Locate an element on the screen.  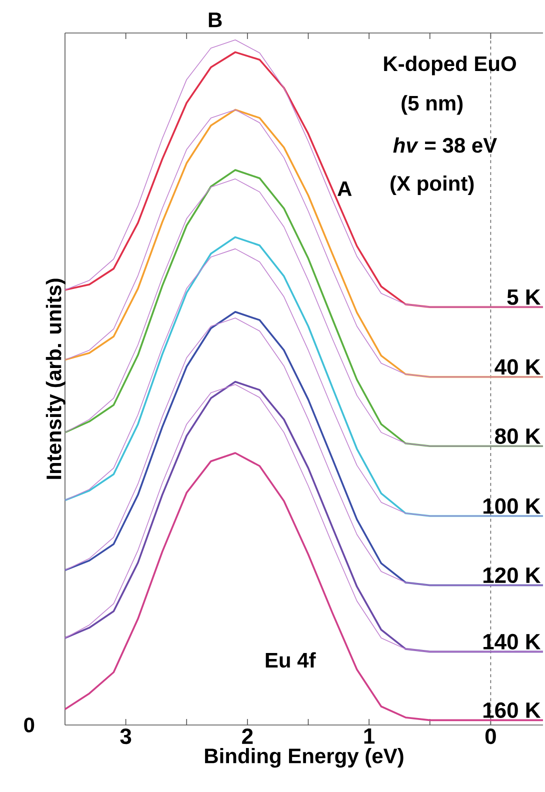
series-label: 120 K is located at coordinates (512, 575).